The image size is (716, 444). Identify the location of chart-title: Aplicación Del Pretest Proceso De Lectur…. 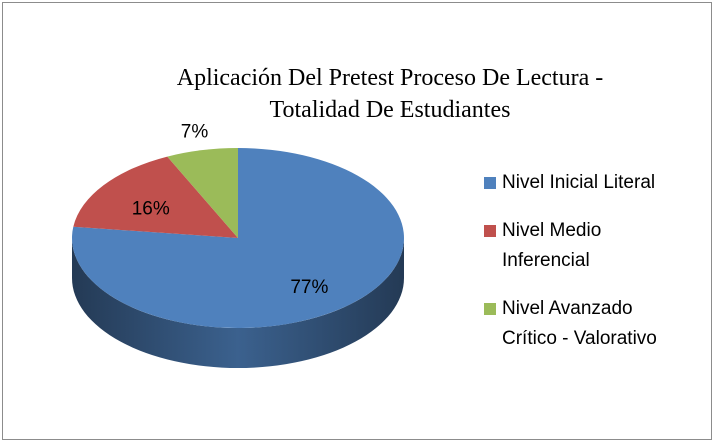
(390, 94).